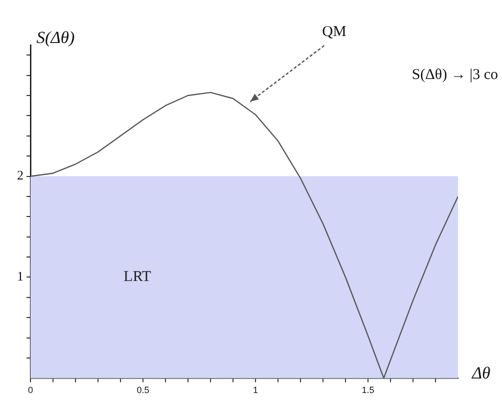 The image size is (502, 405). What do you see at coordinates (55, 37) in the screenshot?
I see `y-axis-title: S(Δθ)` at bounding box center [55, 37].